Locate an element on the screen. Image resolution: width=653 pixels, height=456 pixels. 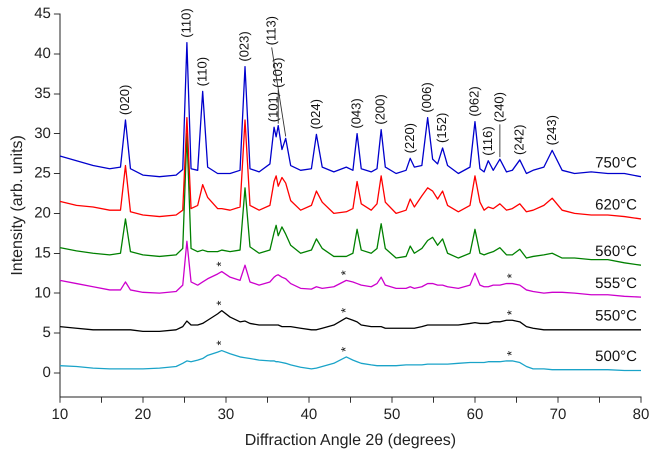
annotation: (220) is located at coordinates (409, 138).